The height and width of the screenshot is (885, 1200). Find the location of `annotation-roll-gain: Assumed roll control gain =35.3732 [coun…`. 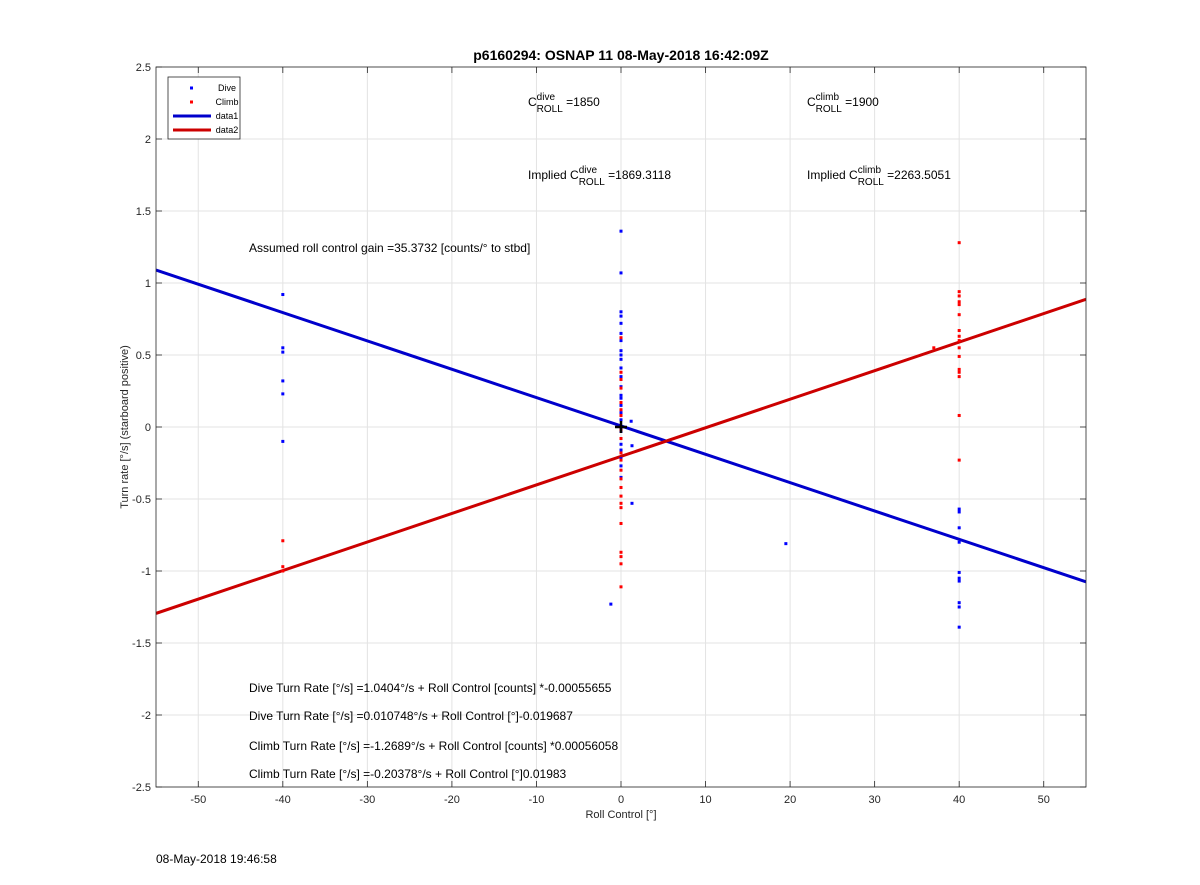

annotation-roll-gain: Assumed roll control gain =35.3732 [coun… is located at coordinates (389, 248).